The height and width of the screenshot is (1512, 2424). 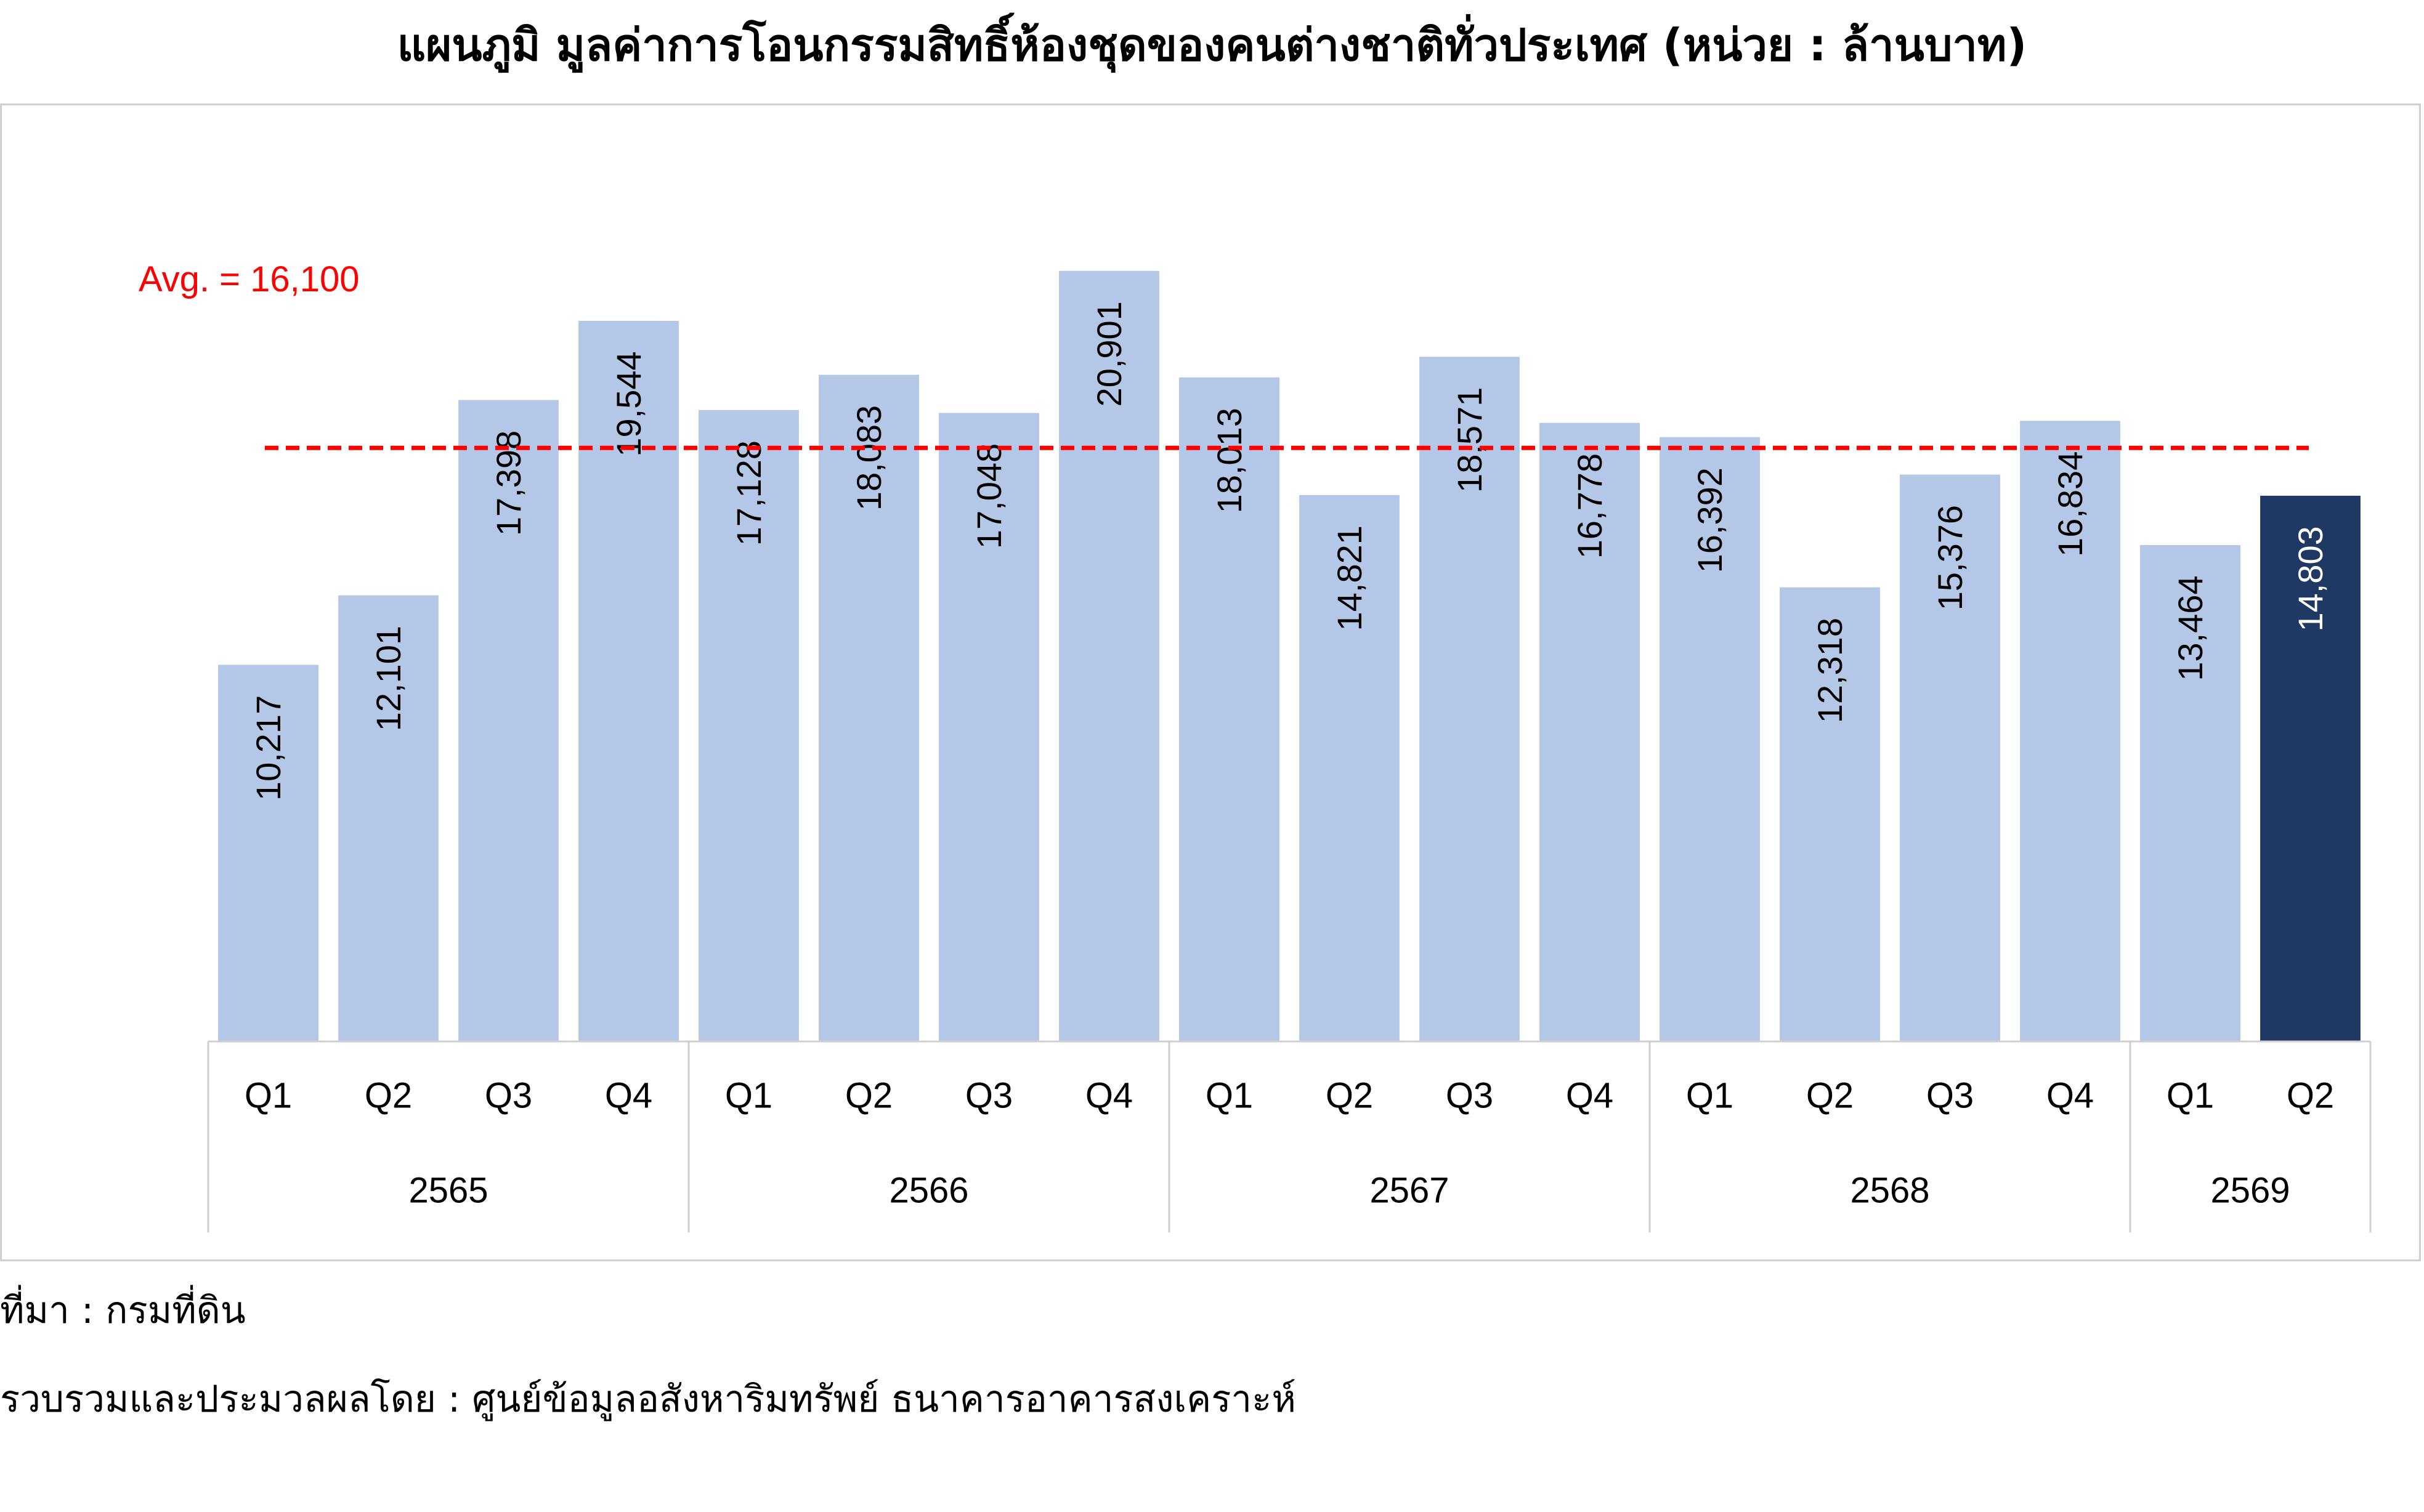 What do you see at coordinates (1890, 1191) in the screenshot?
I see `x-group-label: 2568` at bounding box center [1890, 1191].